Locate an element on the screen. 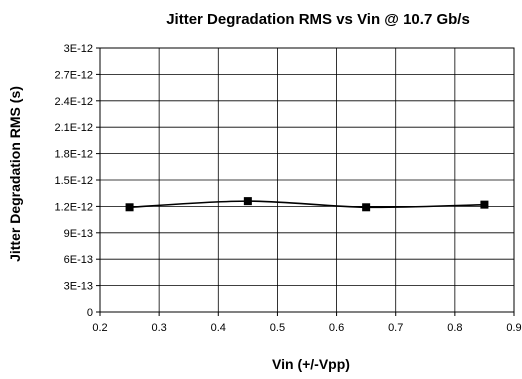 This screenshot has height=379, width=522. y-tick-label: 0 is located at coordinates (90, 313).